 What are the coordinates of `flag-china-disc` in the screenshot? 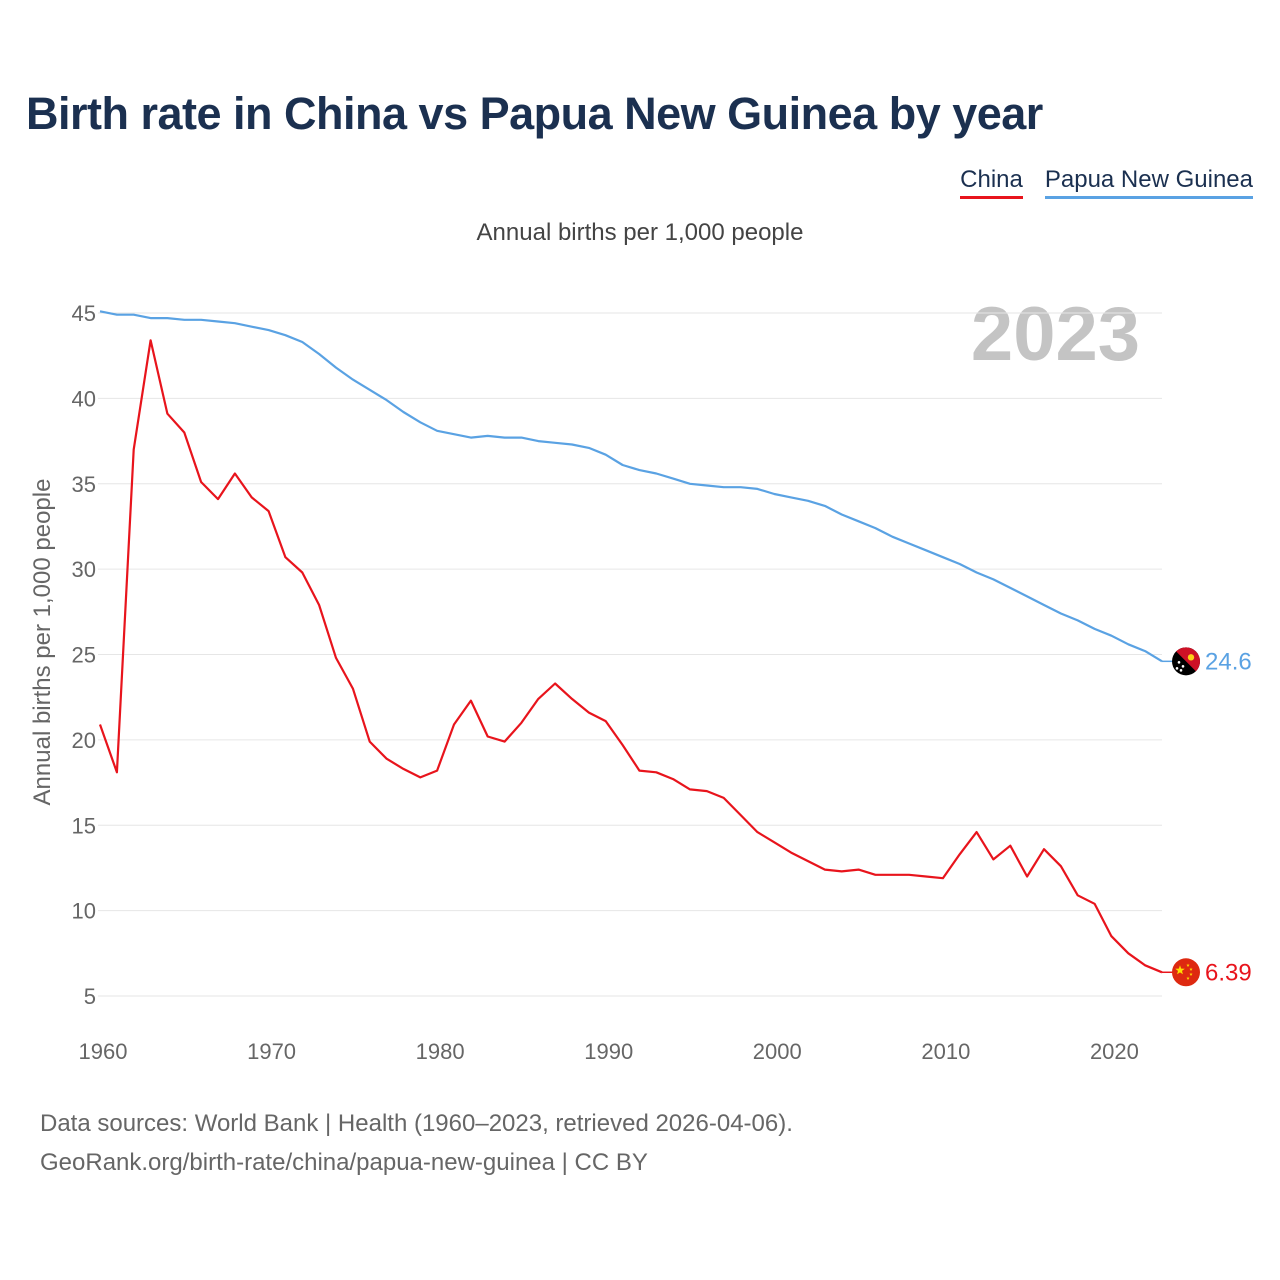 It's located at (1186, 972).